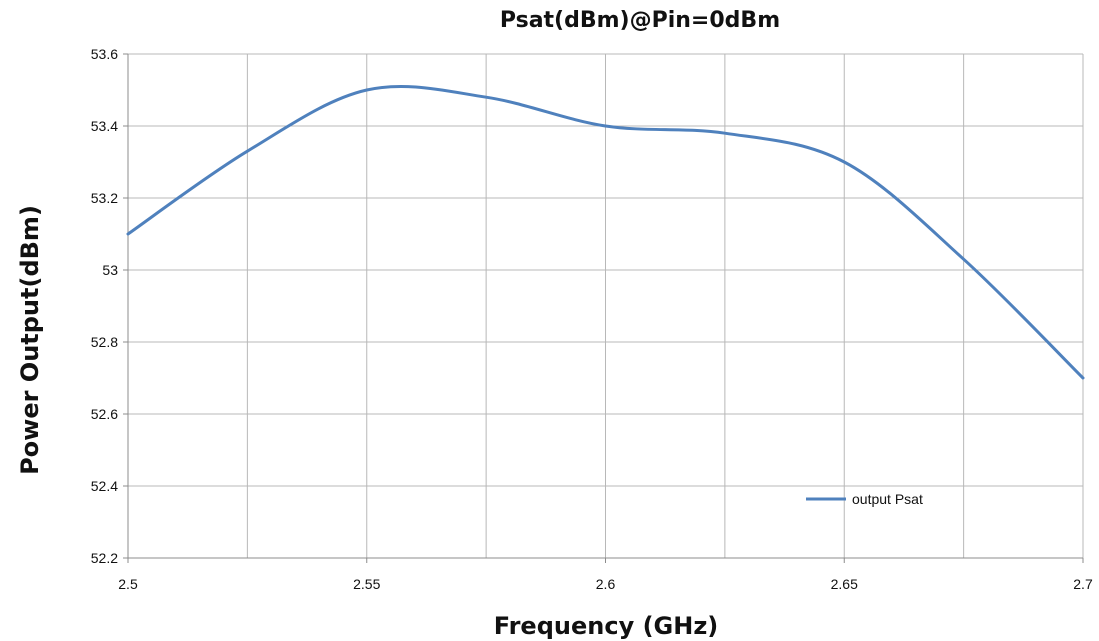 The image size is (1099, 641). I want to click on x-tick-label: 2.5, so click(128, 584).